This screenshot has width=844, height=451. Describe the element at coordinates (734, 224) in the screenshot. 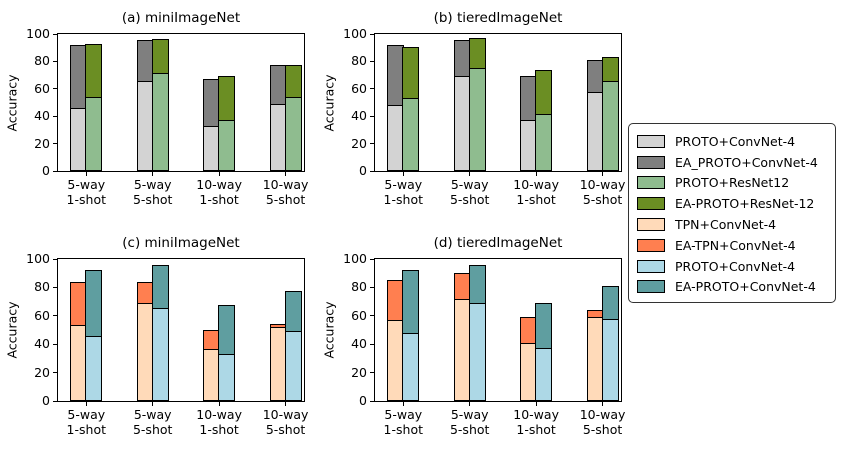

I see `legend-item: TPN+ConvNet-4` at that location.